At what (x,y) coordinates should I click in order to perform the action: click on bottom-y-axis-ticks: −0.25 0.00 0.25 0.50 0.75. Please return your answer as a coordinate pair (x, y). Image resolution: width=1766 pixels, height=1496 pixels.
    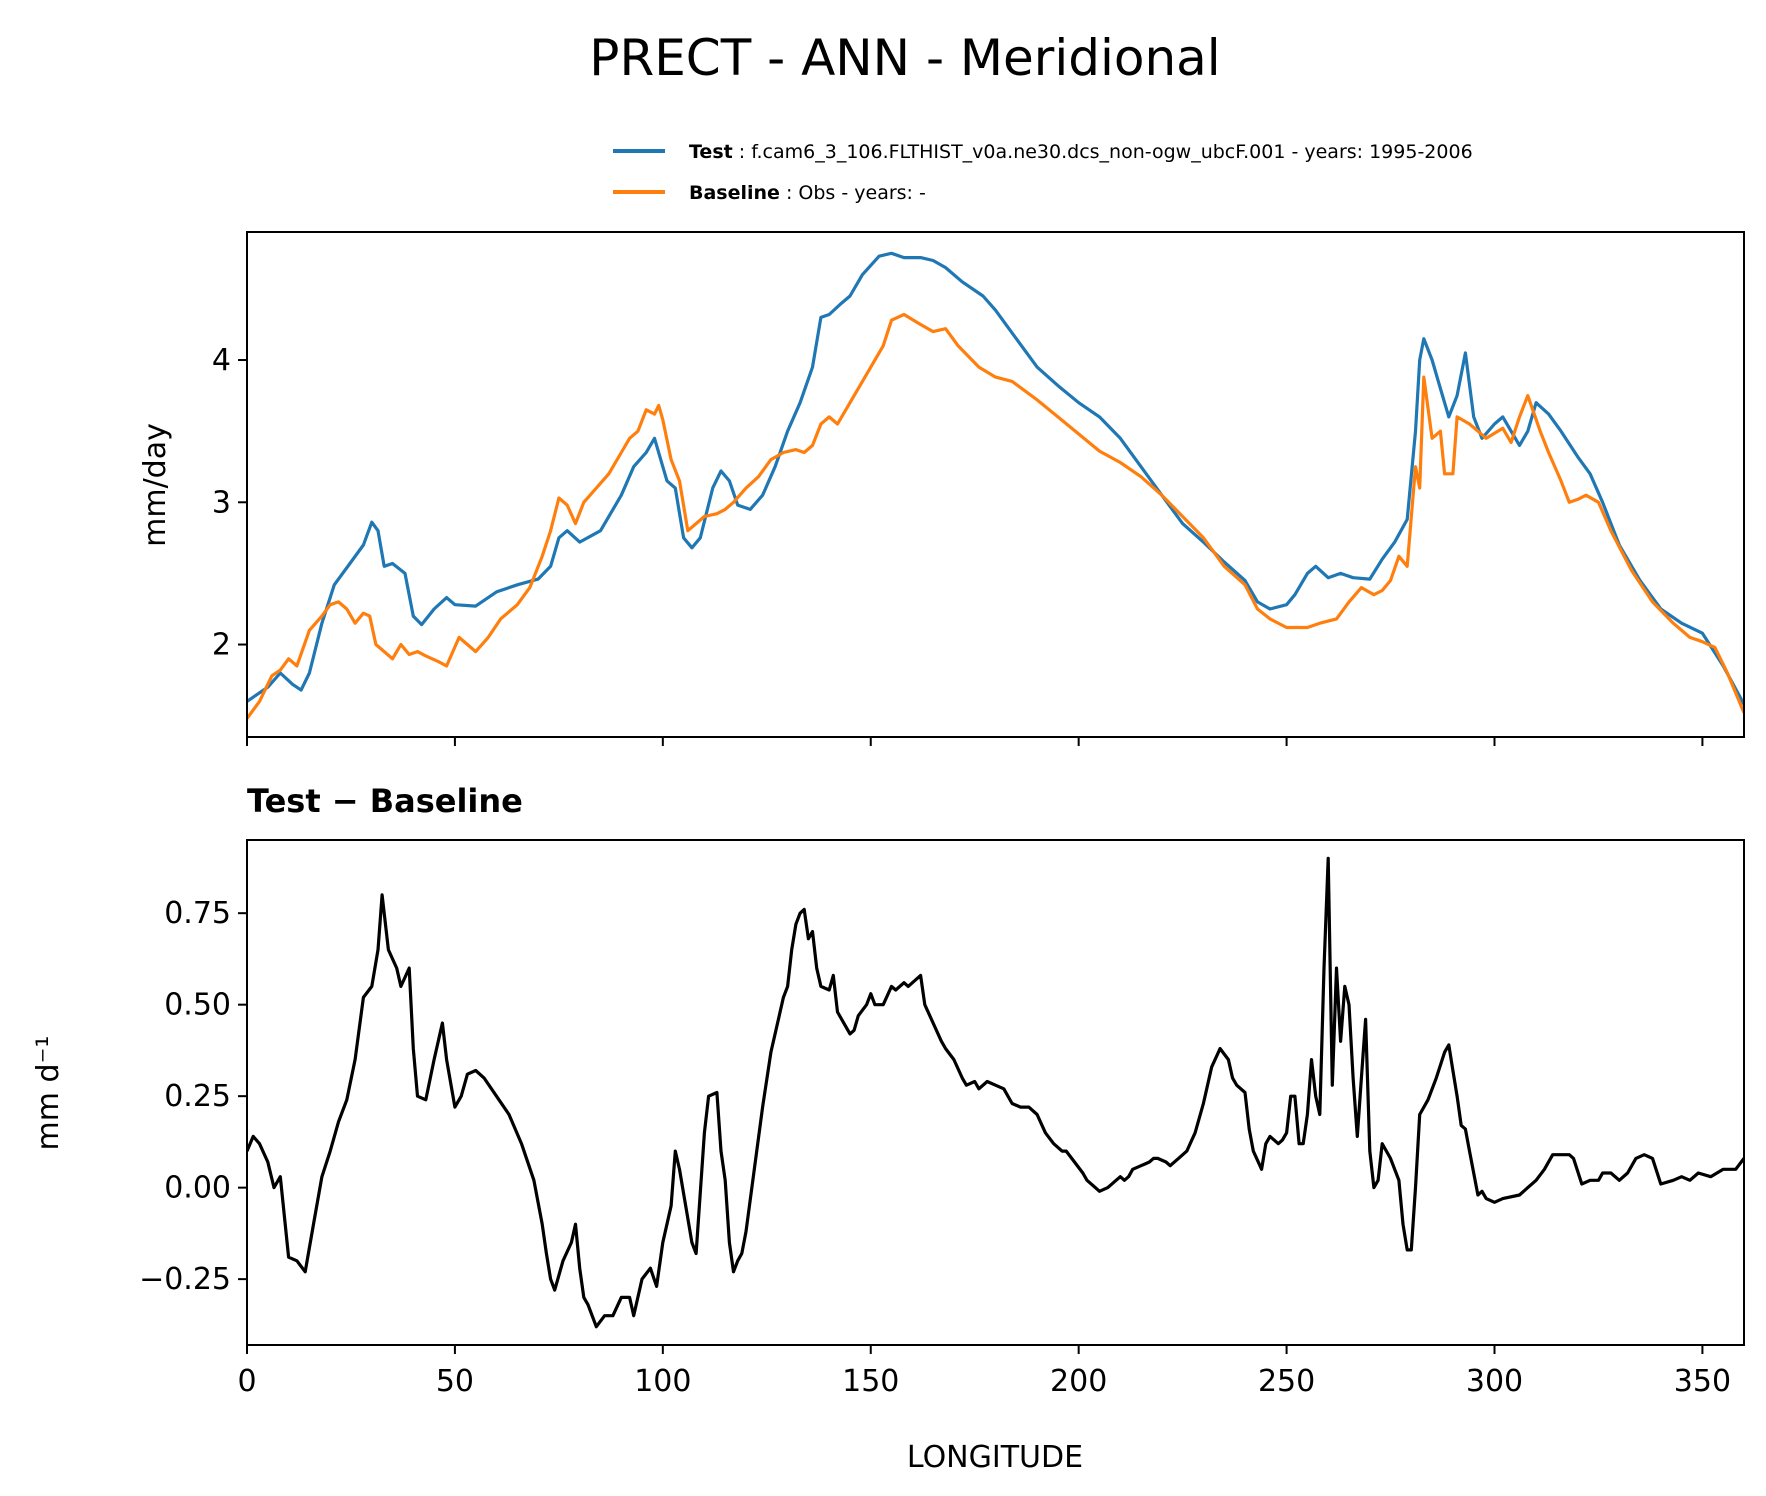
    Looking at the image, I should click on (193, 1096).